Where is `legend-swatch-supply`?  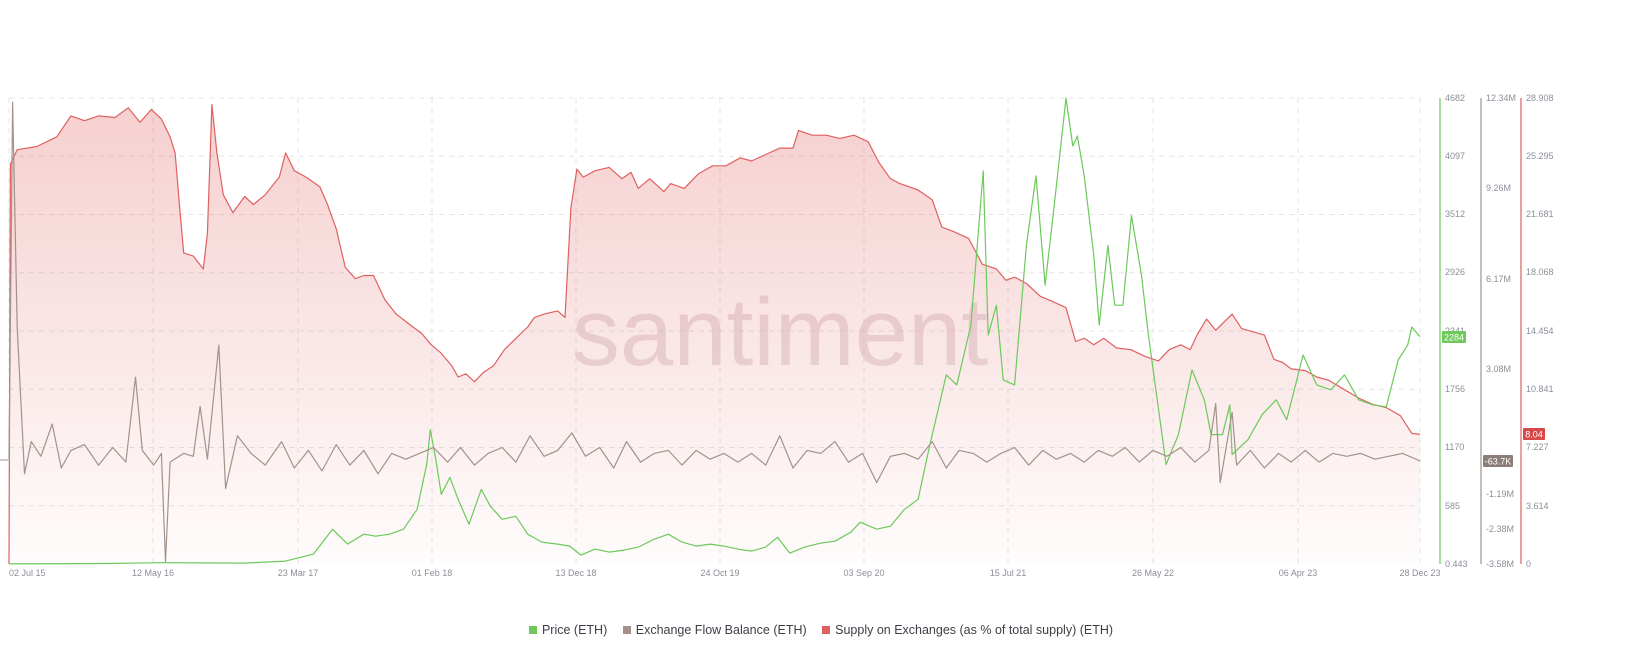 legend-swatch-supply is located at coordinates (826, 630).